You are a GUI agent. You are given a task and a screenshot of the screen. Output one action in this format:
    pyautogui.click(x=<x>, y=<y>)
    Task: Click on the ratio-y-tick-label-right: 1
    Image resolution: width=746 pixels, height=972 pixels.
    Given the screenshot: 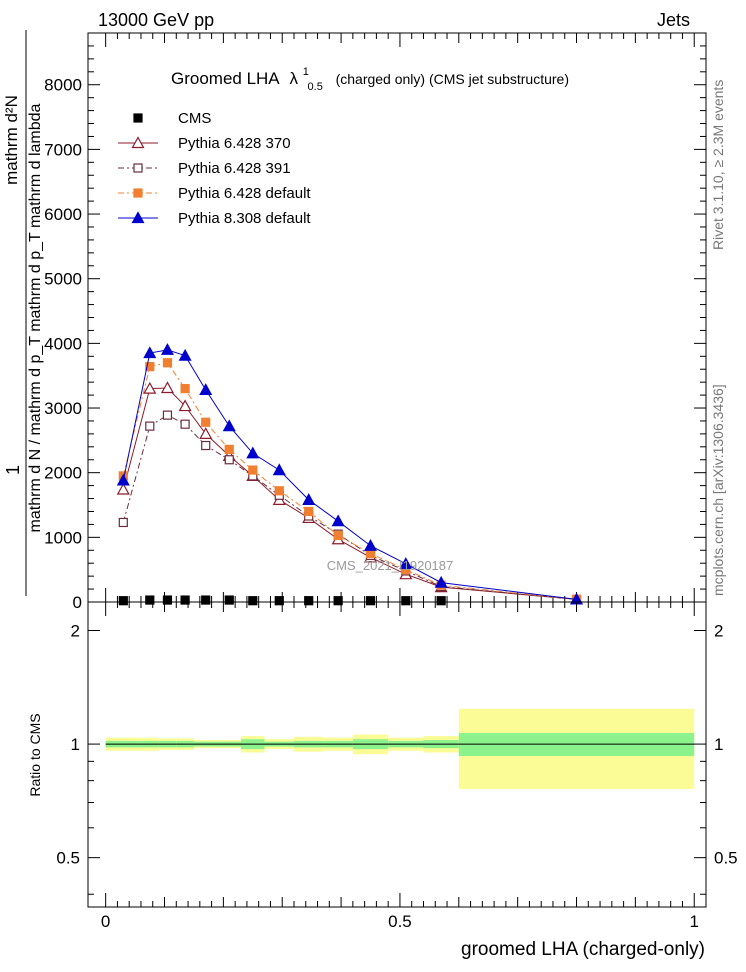 What is the action you would take?
    pyautogui.click(x=718, y=744)
    